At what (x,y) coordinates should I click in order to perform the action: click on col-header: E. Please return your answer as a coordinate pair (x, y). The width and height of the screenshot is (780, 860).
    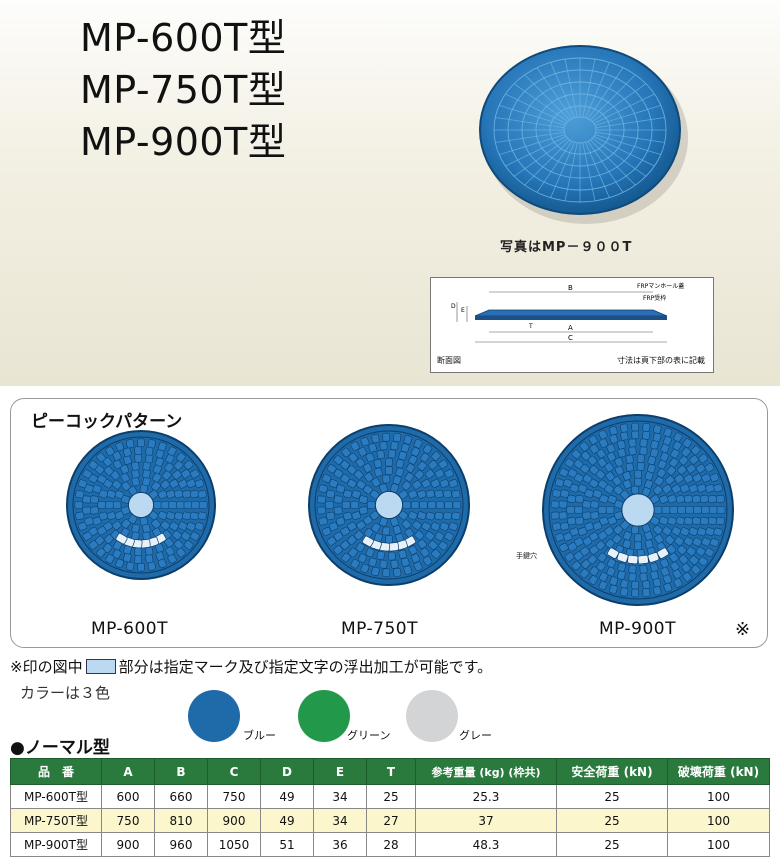
    Looking at the image, I should click on (340, 771).